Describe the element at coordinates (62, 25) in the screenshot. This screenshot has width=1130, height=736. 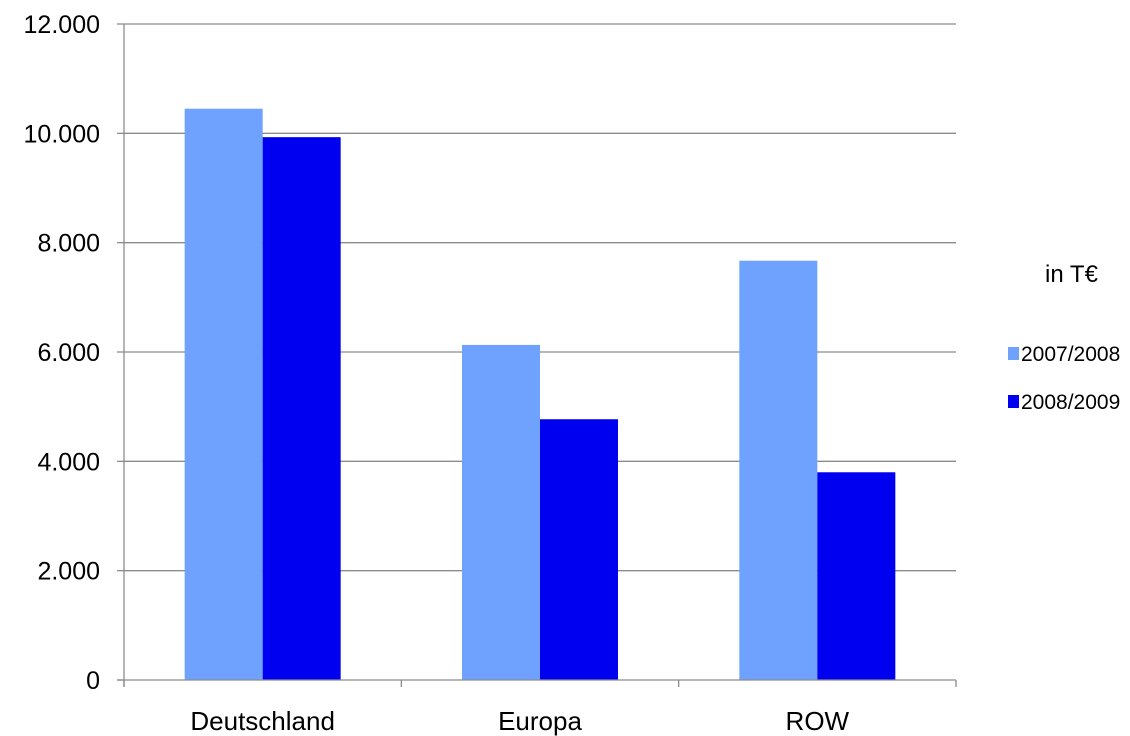
I see `y-tick-label: 12.000` at that location.